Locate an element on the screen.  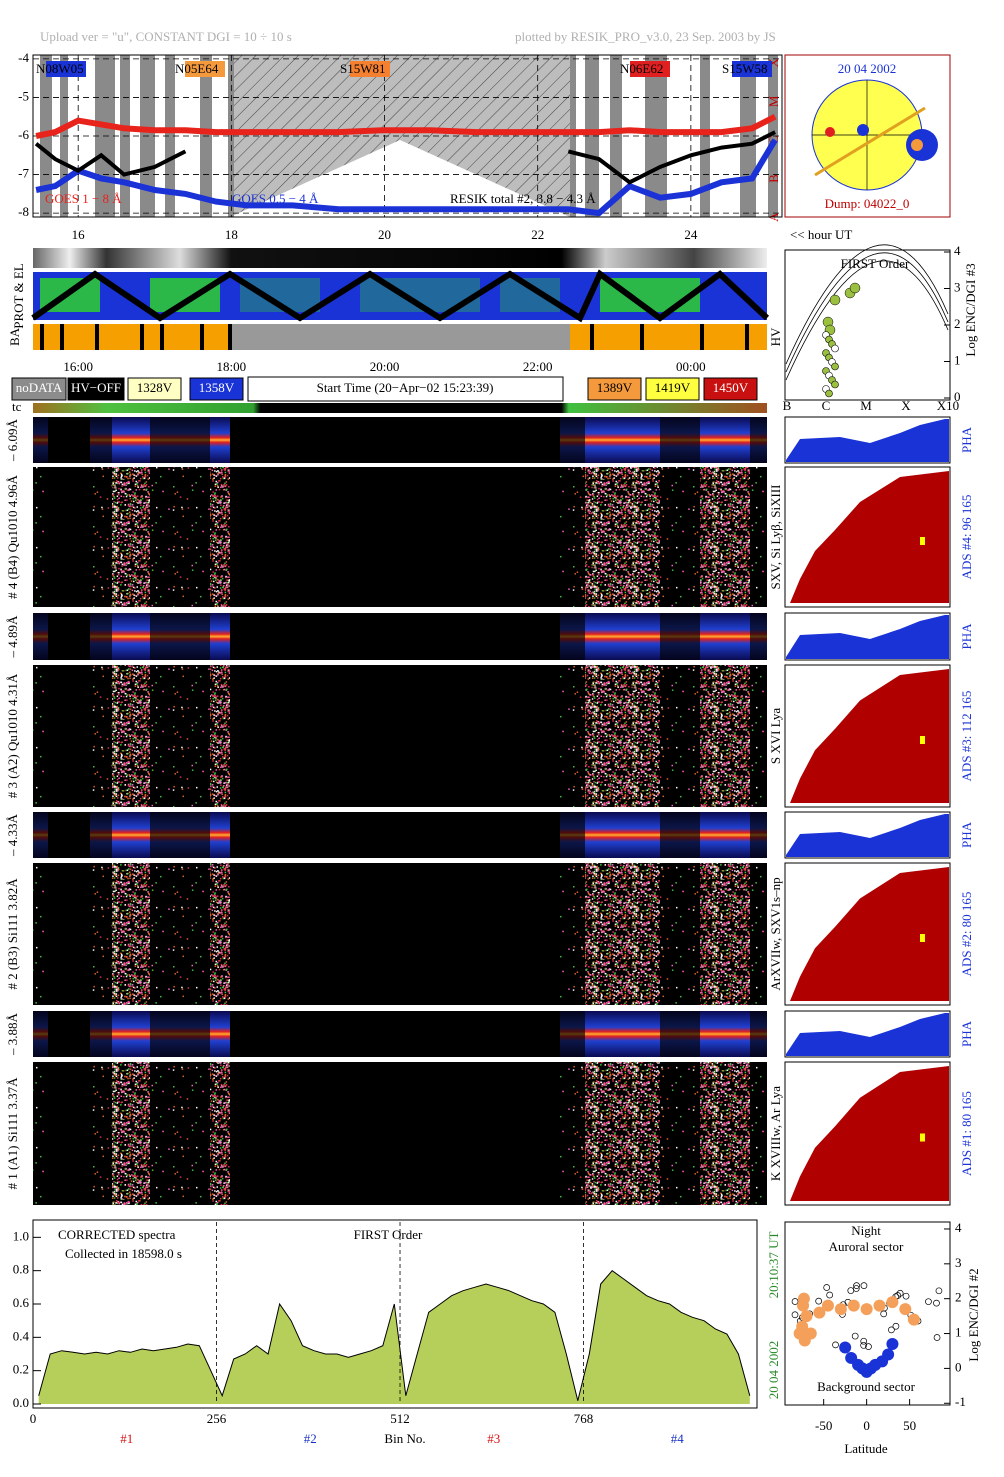
y-tick-label: 2 is located at coordinates (958, 1297).